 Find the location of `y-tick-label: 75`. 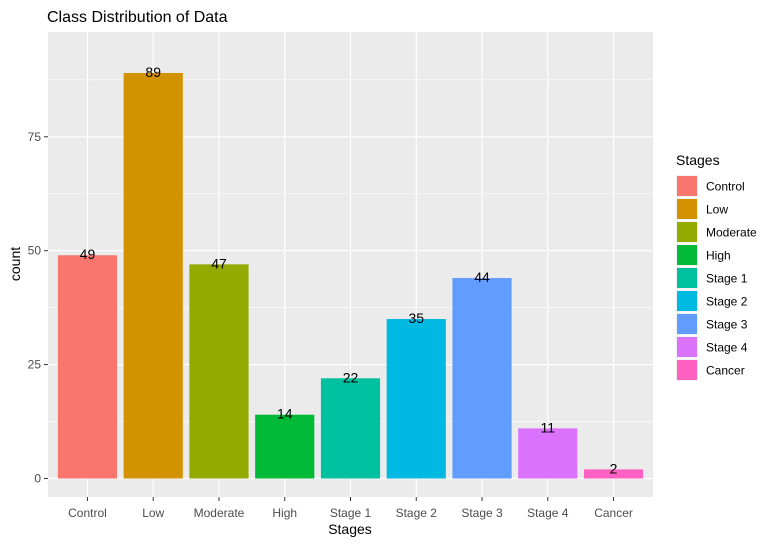

y-tick-label: 75 is located at coordinates (35, 137).